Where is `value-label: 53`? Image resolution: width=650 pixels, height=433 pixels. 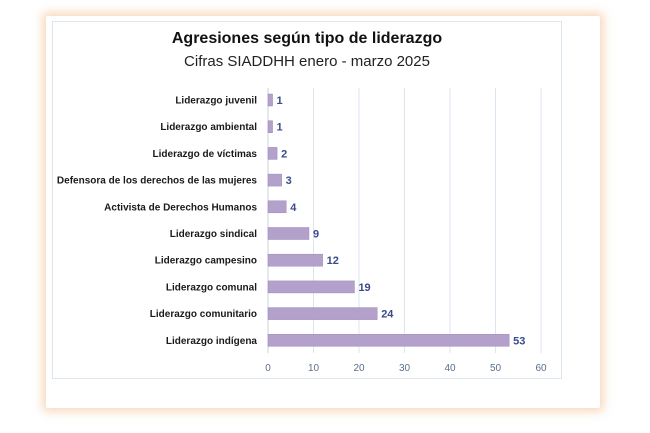 value-label: 53 is located at coordinates (519, 341).